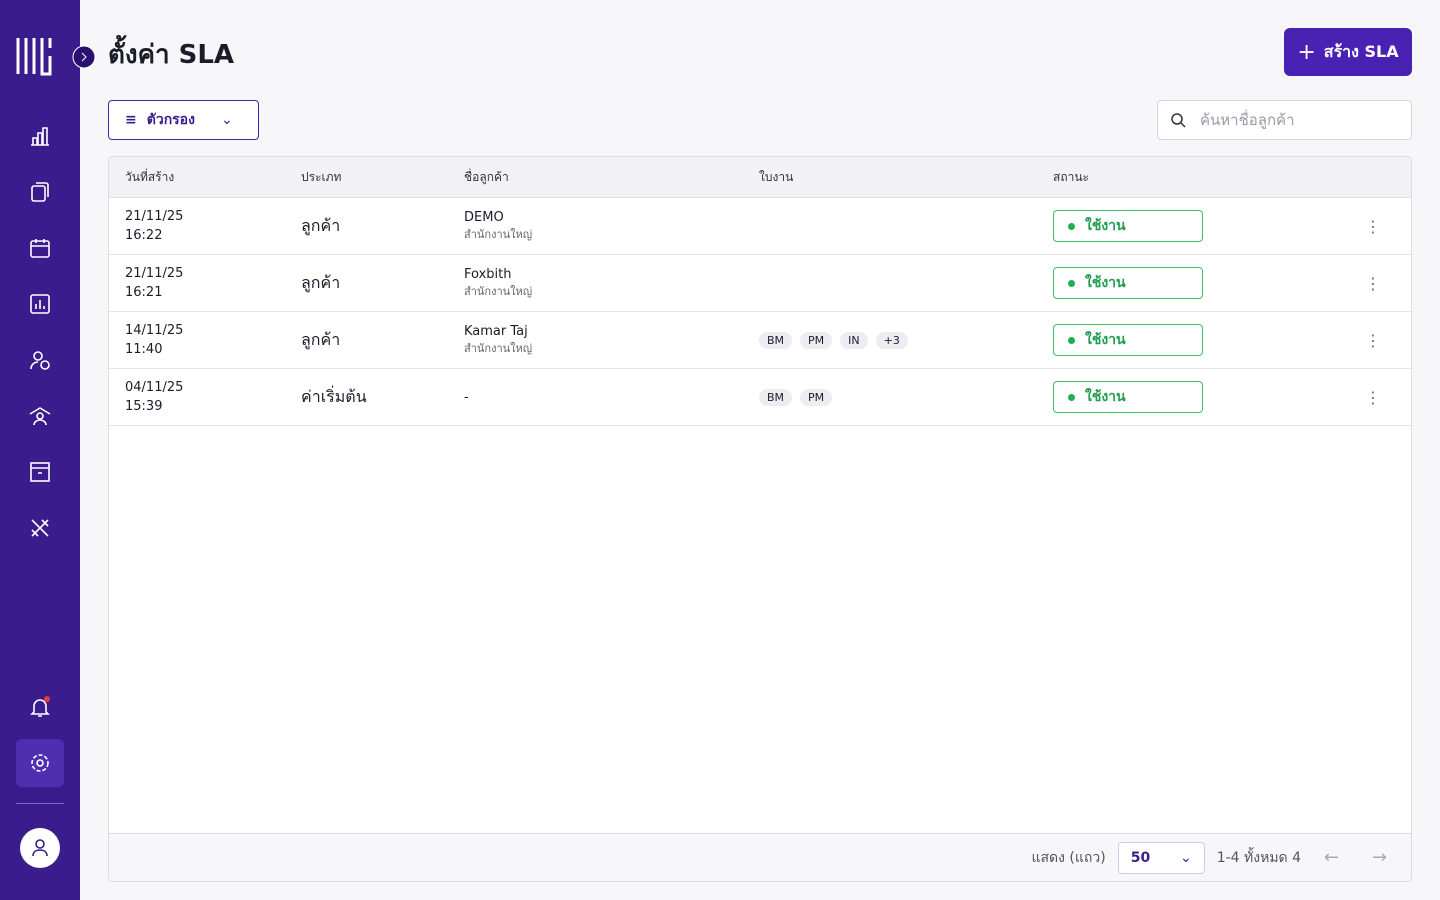 The image size is (1440, 900). Describe the element at coordinates (776, 176) in the screenshot. I see `column-header: ใบงาน` at that location.